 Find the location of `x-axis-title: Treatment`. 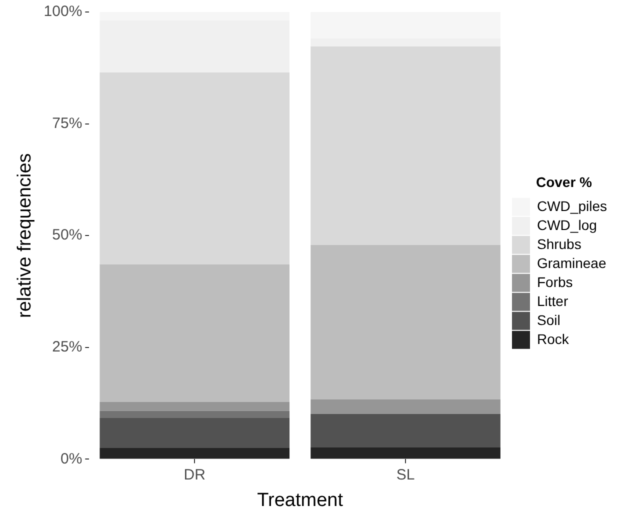

x-axis-title: Treatment is located at coordinates (300, 500).